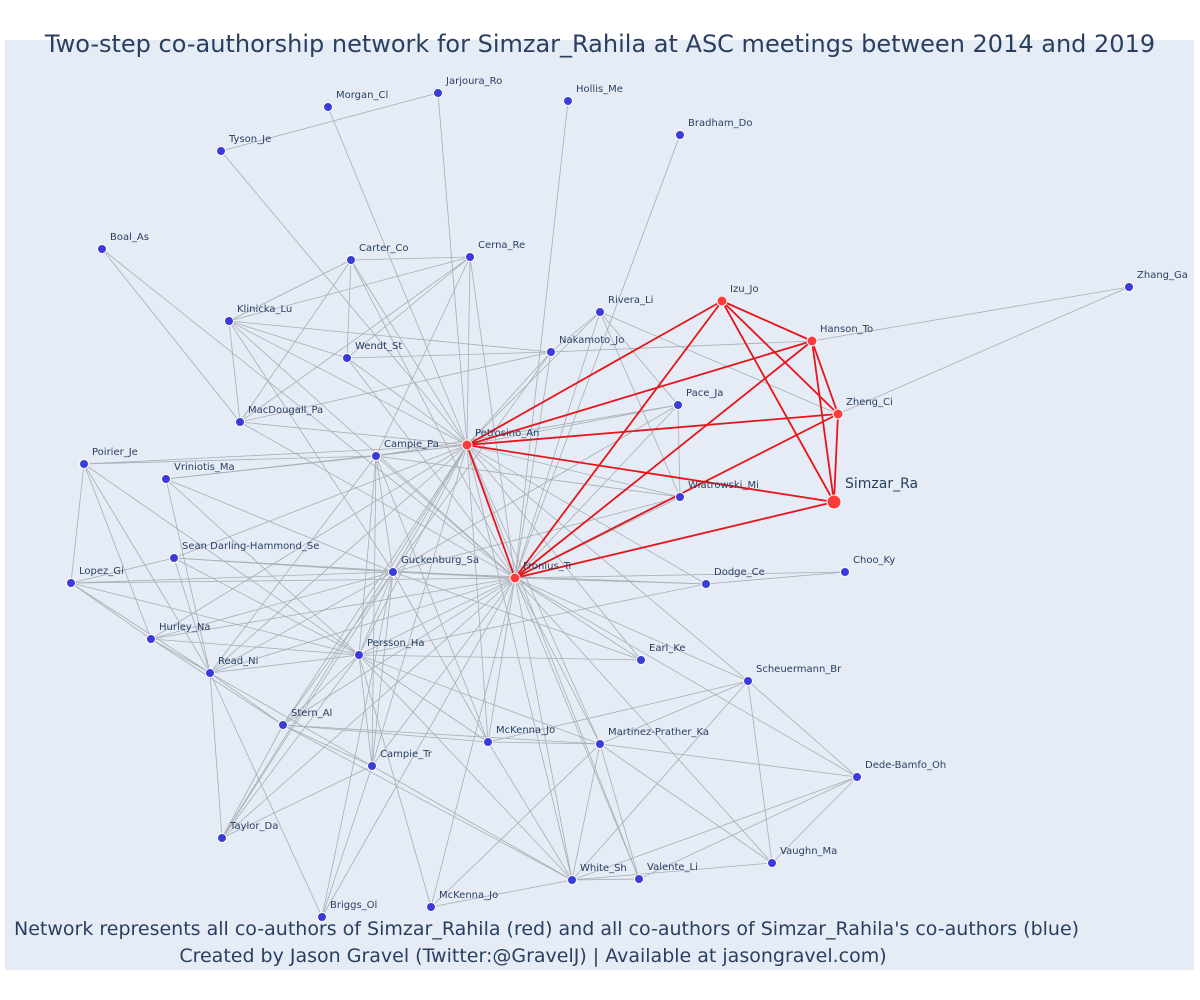  I want to click on node-label-Nakamoto_Jo: Nakamoto_Jo, so click(591, 340).